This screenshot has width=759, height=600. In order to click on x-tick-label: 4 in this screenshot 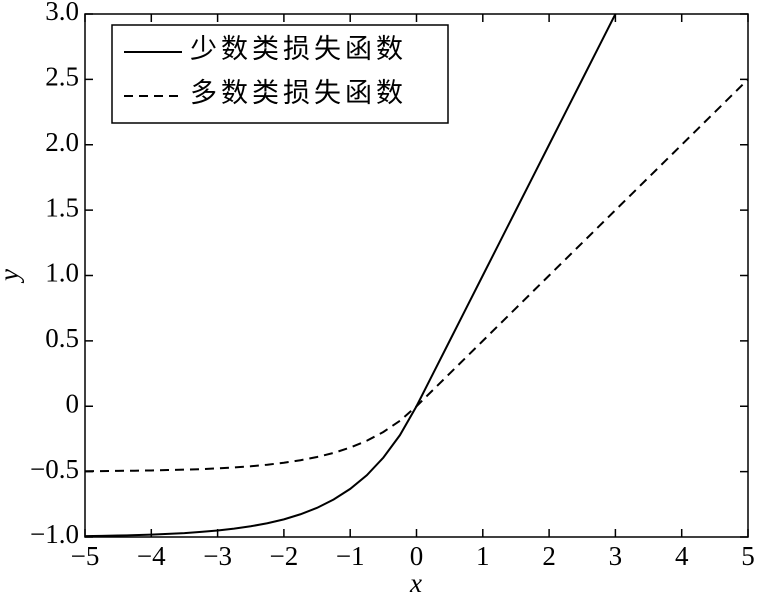, I will do `click(682, 556)`.